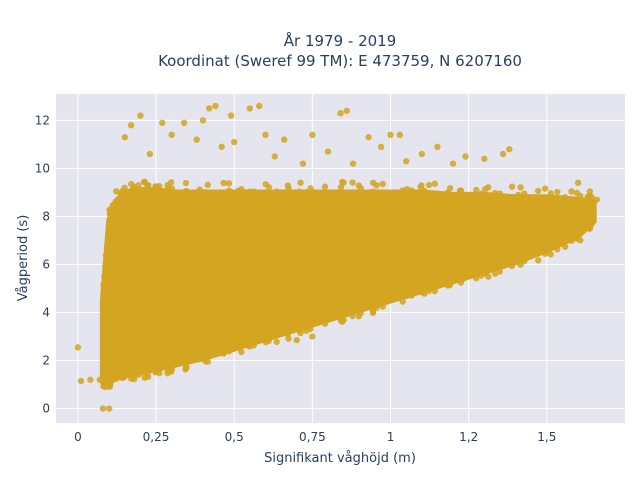  Describe the element at coordinates (156, 437) in the screenshot. I see `x-tick-label: 0,25` at that location.